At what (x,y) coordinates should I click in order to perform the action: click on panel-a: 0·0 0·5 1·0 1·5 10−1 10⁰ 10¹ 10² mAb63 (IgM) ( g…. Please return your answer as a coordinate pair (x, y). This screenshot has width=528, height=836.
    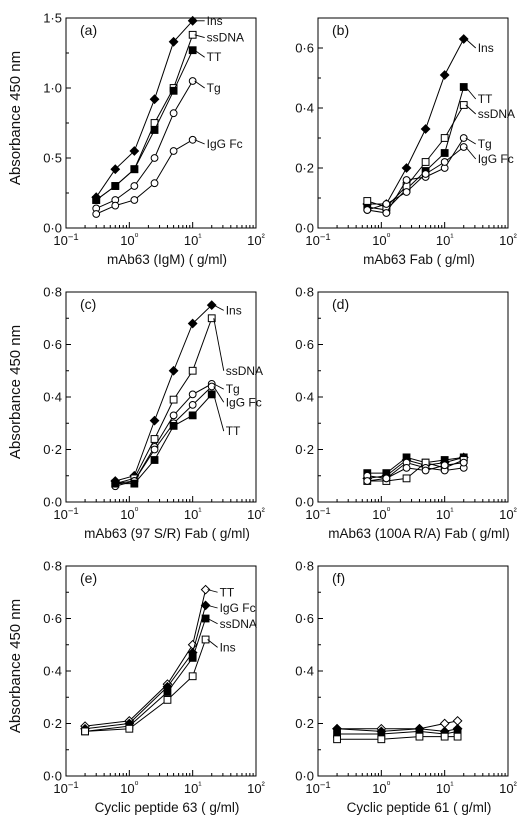
    Looking at the image, I should click on (154, 139).